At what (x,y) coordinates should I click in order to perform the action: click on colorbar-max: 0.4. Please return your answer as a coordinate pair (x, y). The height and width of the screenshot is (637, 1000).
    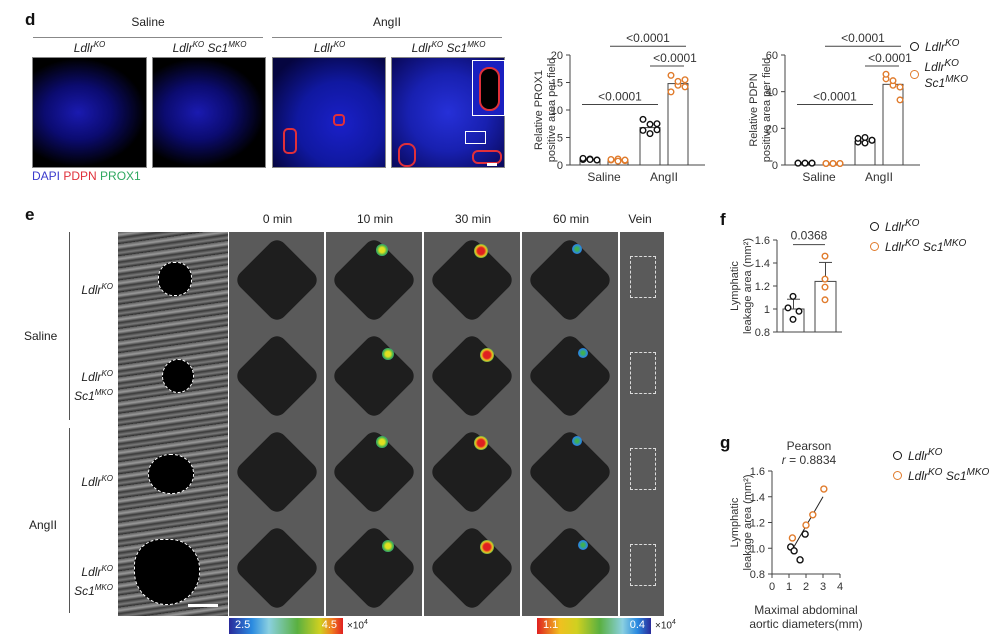
    Looking at the image, I should click on (637, 625).